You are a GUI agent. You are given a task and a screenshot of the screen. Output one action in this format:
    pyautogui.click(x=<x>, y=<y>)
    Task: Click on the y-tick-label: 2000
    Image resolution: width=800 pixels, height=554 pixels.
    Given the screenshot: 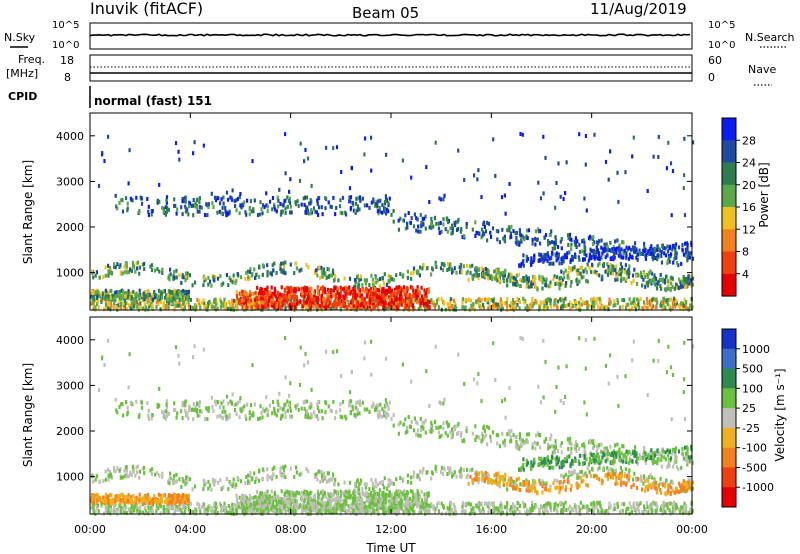 What is the action you would take?
    pyautogui.click(x=70, y=227)
    